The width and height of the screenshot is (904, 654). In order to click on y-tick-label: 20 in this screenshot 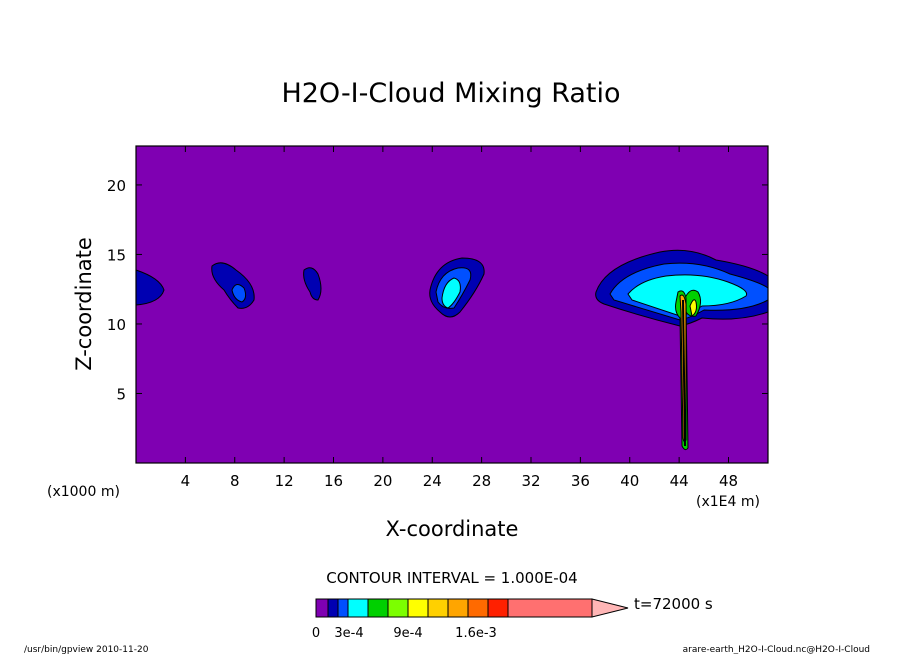, I will do `click(116, 186)`.